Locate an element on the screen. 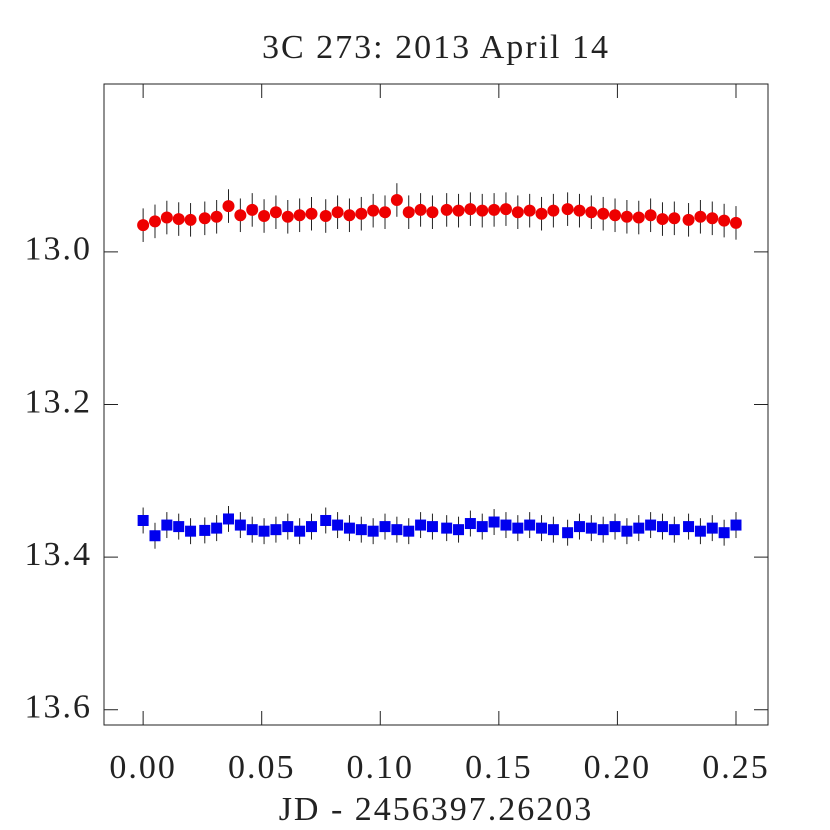 The image size is (830, 830). y-tick-label: 13.0 is located at coordinates (59, 249).